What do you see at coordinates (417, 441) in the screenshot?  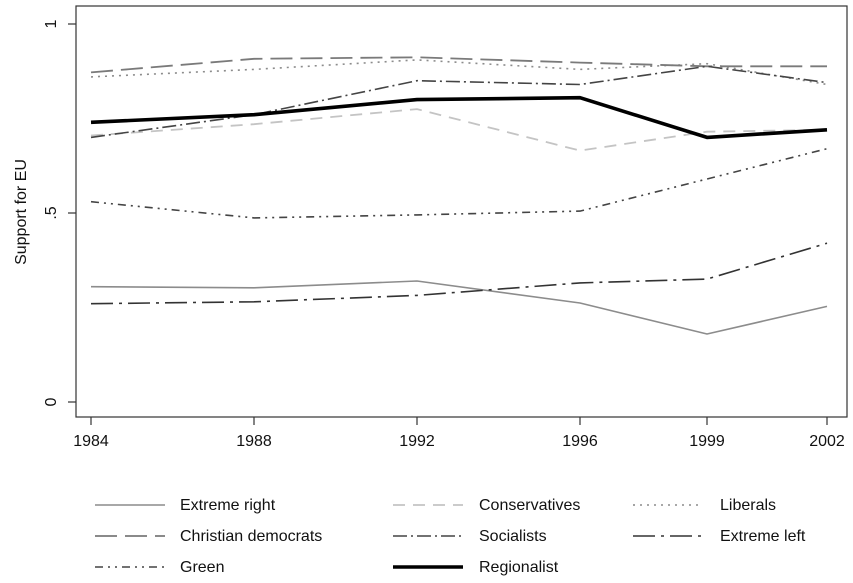 I see `x-tick-label: 1992` at bounding box center [417, 441].